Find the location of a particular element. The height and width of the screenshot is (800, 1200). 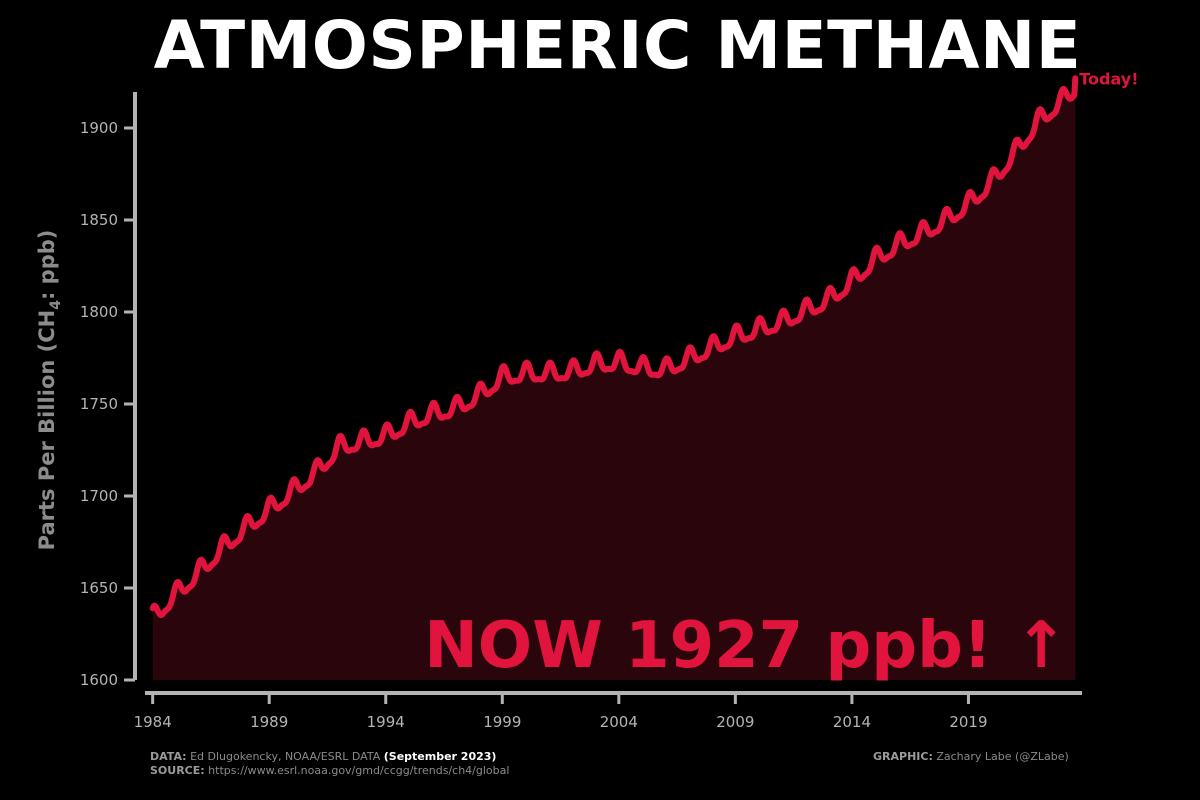

footer-data-text: Ed Dlugokencky, NOAA/ESRL DATA is located at coordinates (285, 756).